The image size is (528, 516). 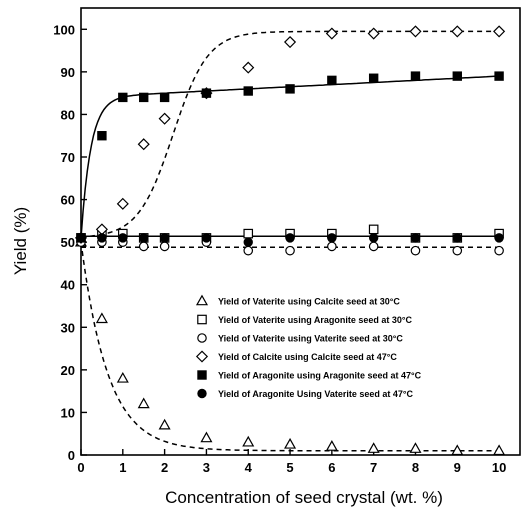 What do you see at coordinates (68, 200) in the screenshot?
I see `y-tick-label: 60` at bounding box center [68, 200].